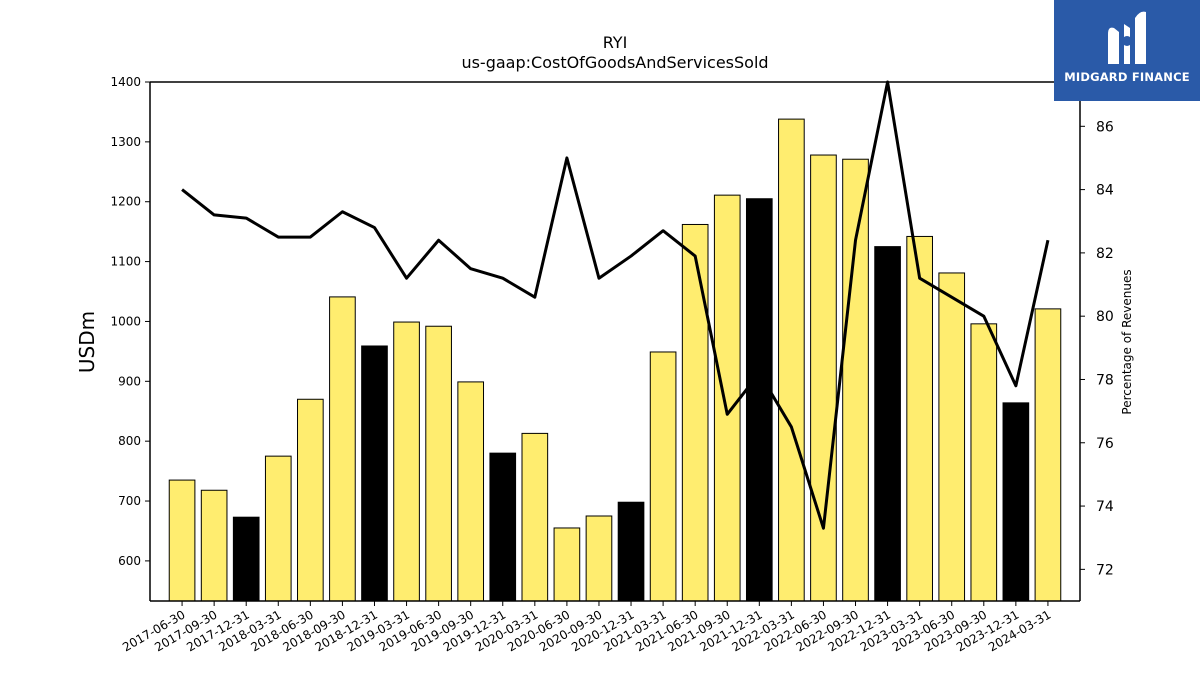 The image size is (1200, 675). What do you see at coordinates (1105, 444) in the screenshot?
I see `y2-tick-label: 76` at bounding box center [1105, 444].